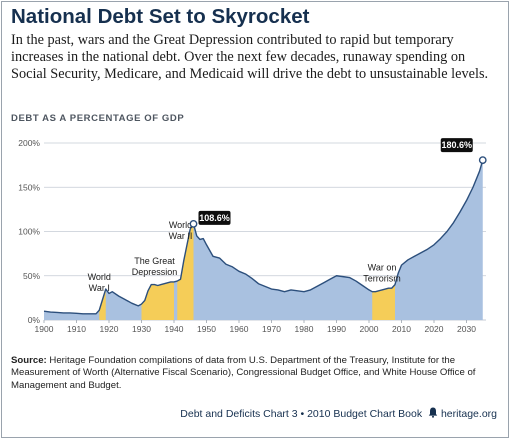  What do you see at coordinates (29, 187) in the screenshot?
I see `y-tick-label: 150%` at bounding box center [29, 187].